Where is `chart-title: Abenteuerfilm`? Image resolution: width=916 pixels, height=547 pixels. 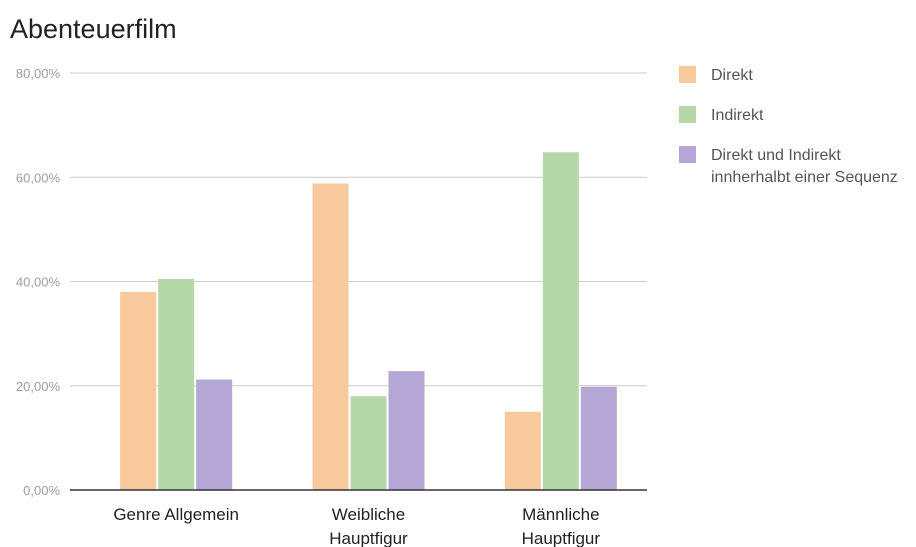 chart-title: Abenteuerfilm is located at coordinates (93, 29).